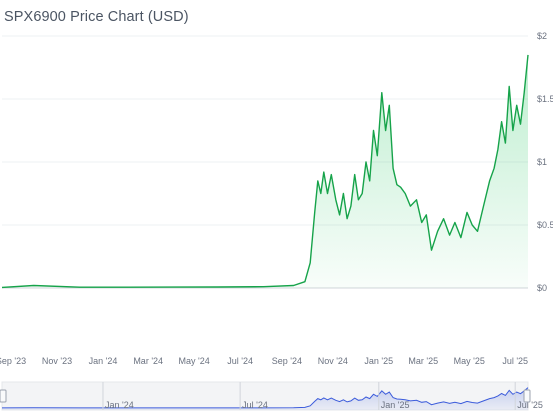 This screenshot has width=553, height=419. Describe the element at coordinates (378, 361) in the screenshot. I see `x-tick-label: Jan '25` at that location.